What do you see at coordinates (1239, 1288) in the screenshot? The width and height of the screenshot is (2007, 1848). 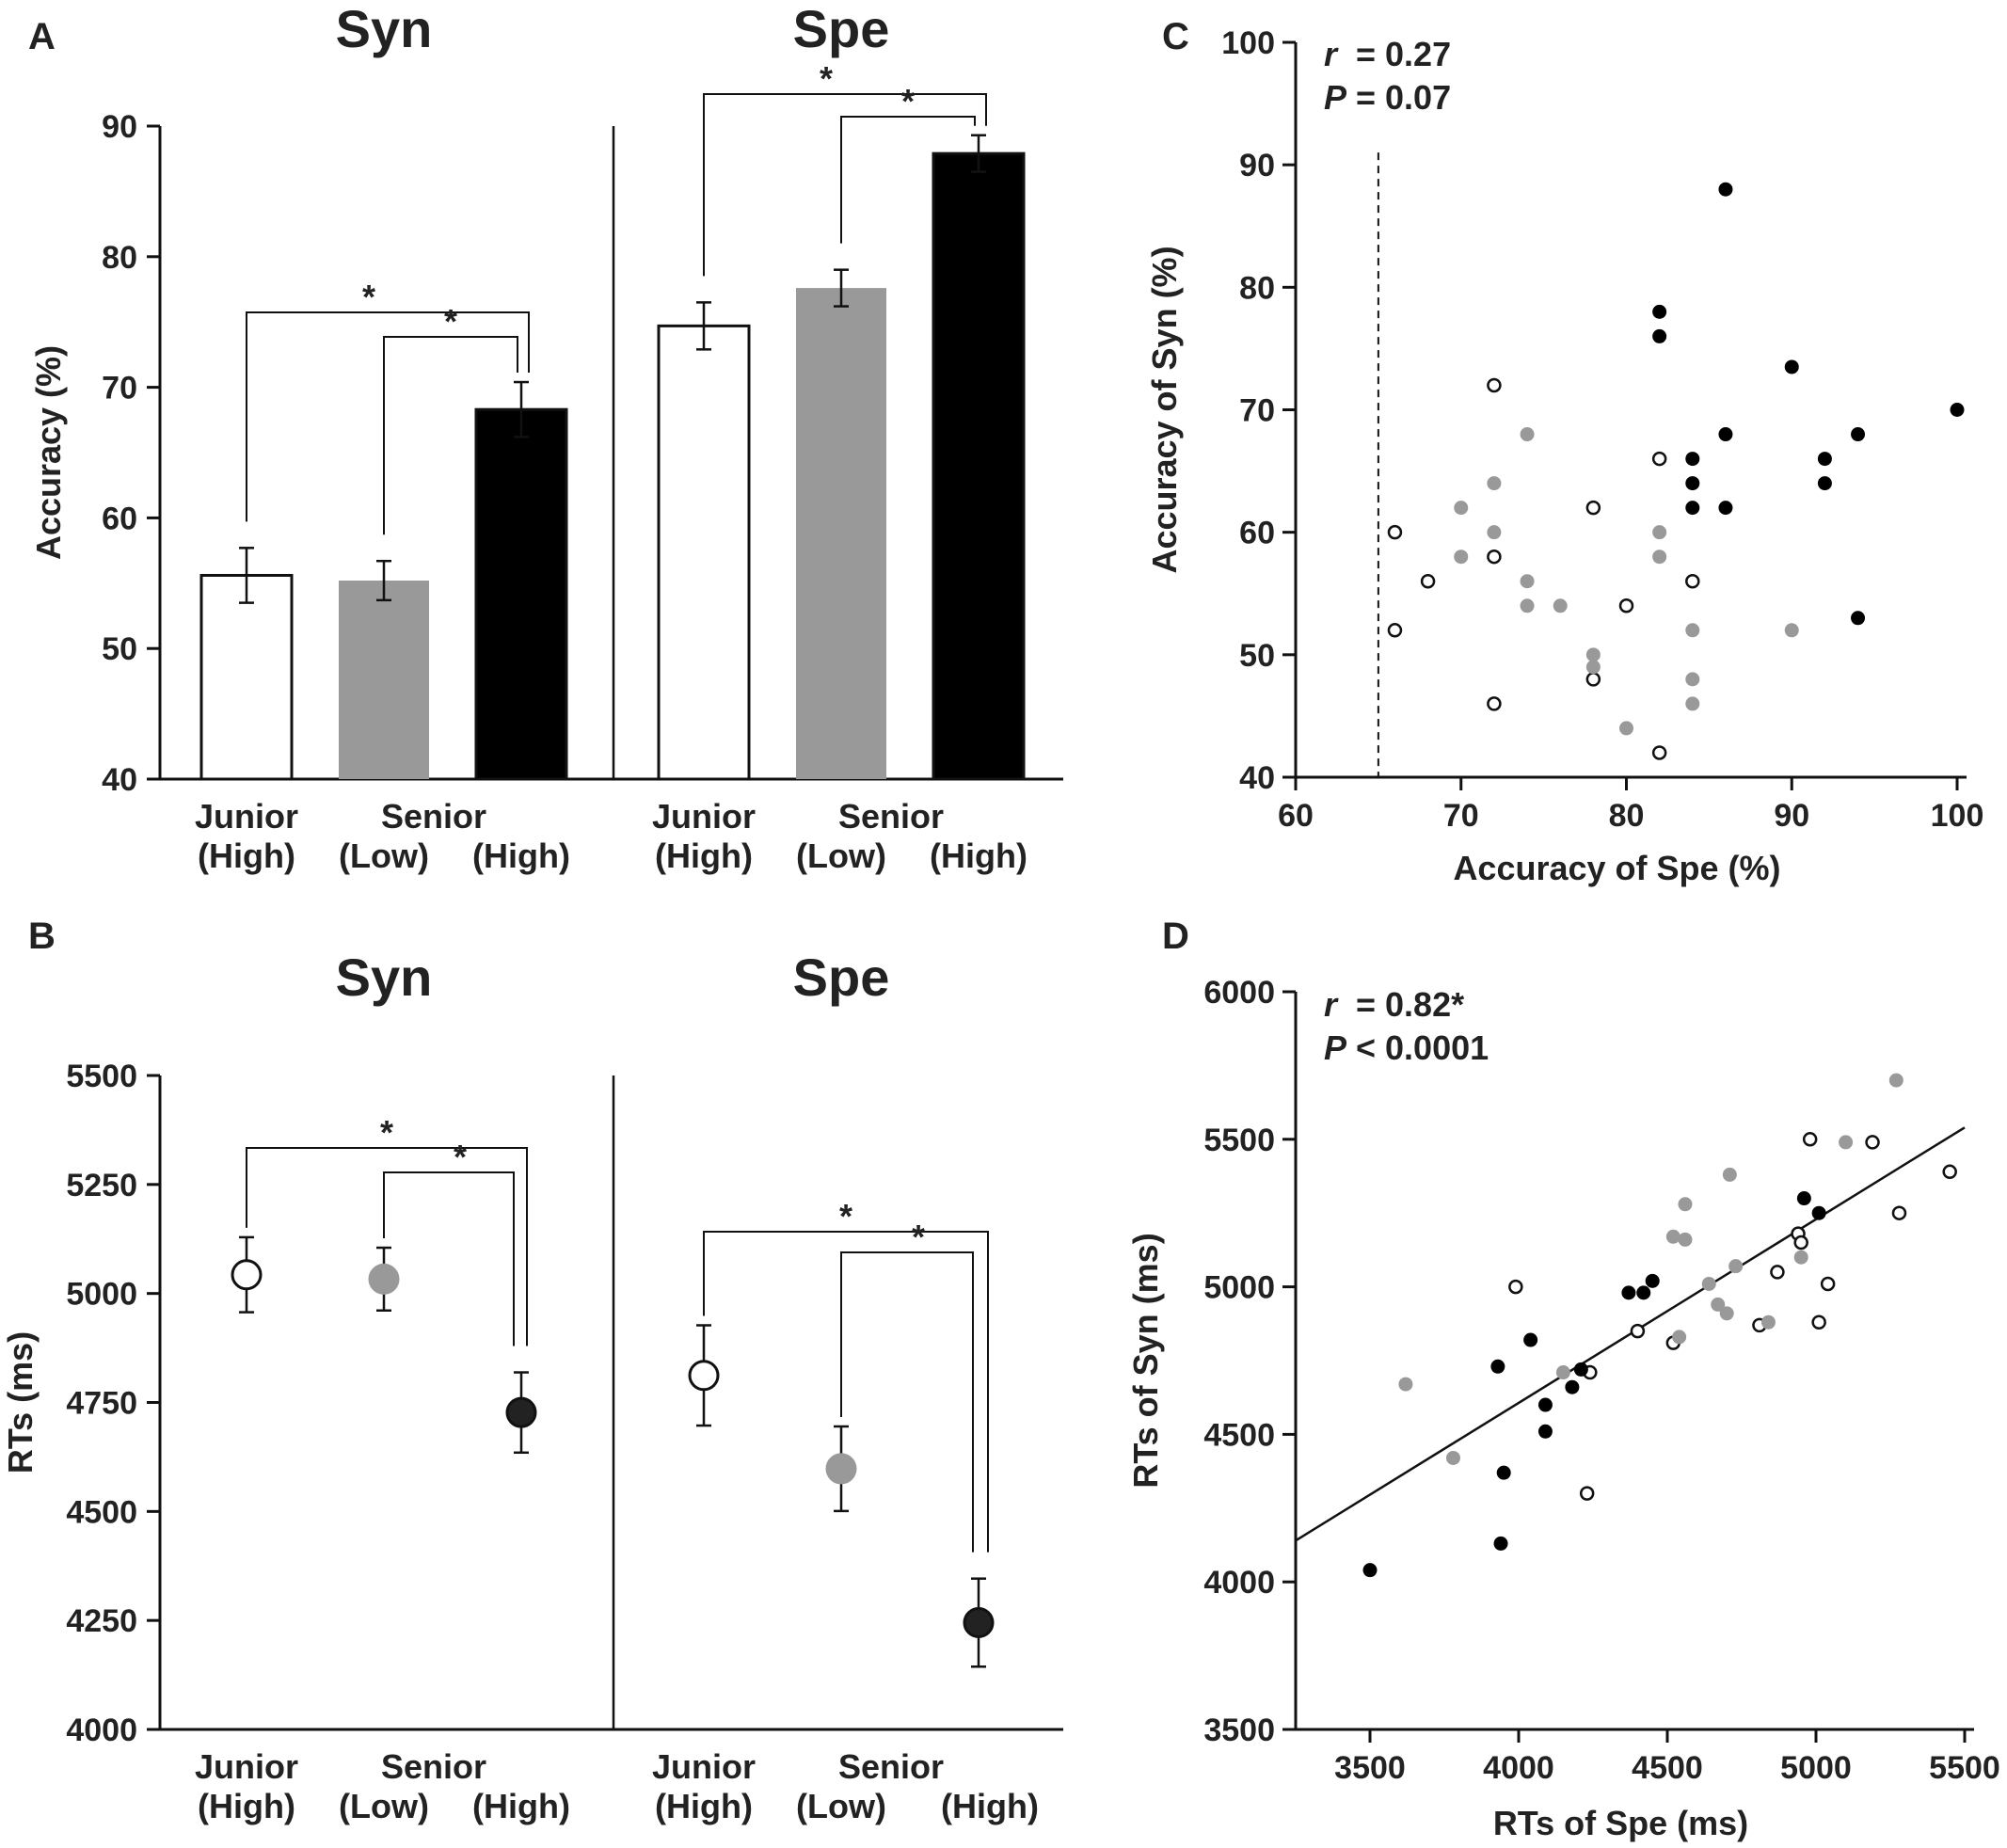 I see `y-tick-label: 5000` at bounding box center [1239, 1288].